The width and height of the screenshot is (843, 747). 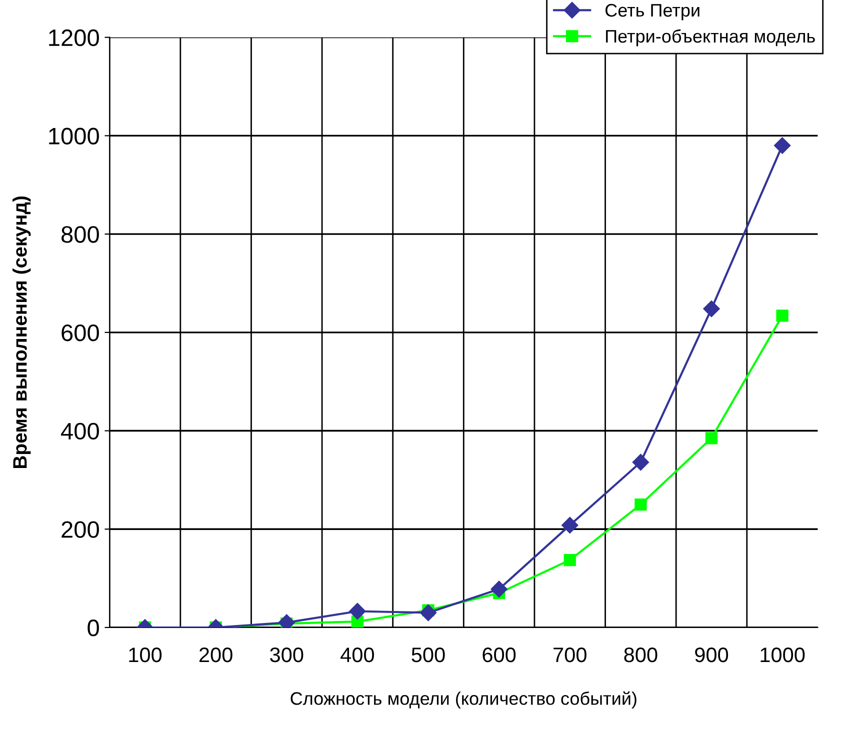 What do you see at coordinates (463, 699) in the screenshot?
I see `x-axis-title: Сложность модели (количество событий)` at bounding box center [463, 699].